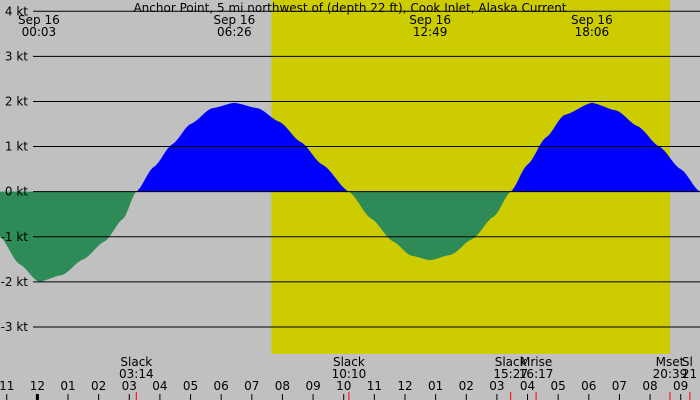 The image size is (700, 400). What do you see at coordinates (136, 374) in the screenshot?
I see `slack-time: 03:14` at bounding box center [136, 374].